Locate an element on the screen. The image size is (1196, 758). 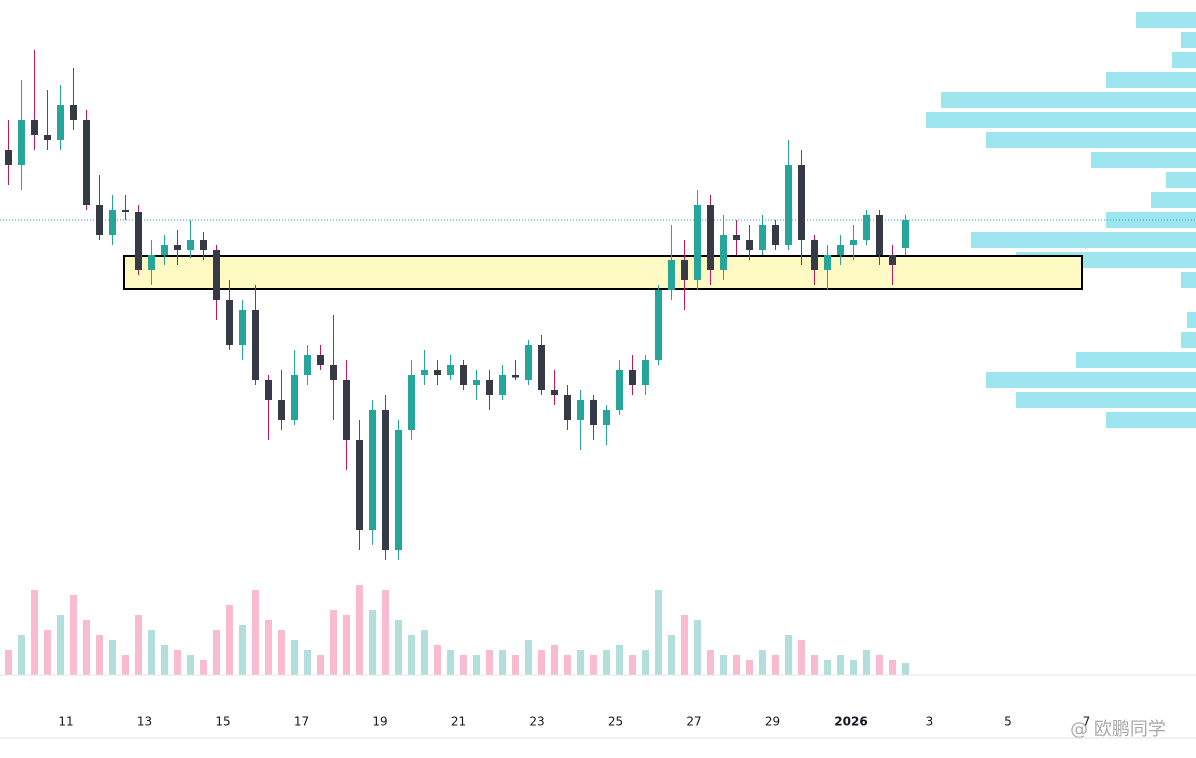
x-tick-label: 25 is located at coordinates (615, 722).